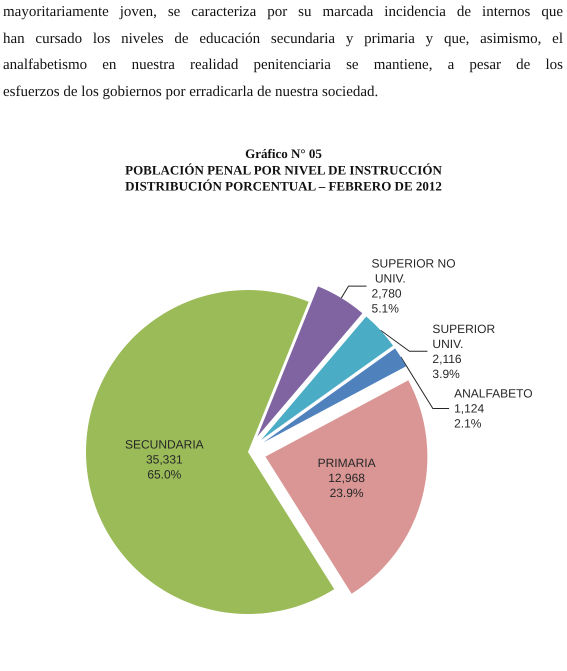 The height and width of the screenshot is (671, 567). What do you see at coordinates (493, 393) in the screenshot?
I see `slice-label: ANALFABETO` at bounding box center [493, 393].